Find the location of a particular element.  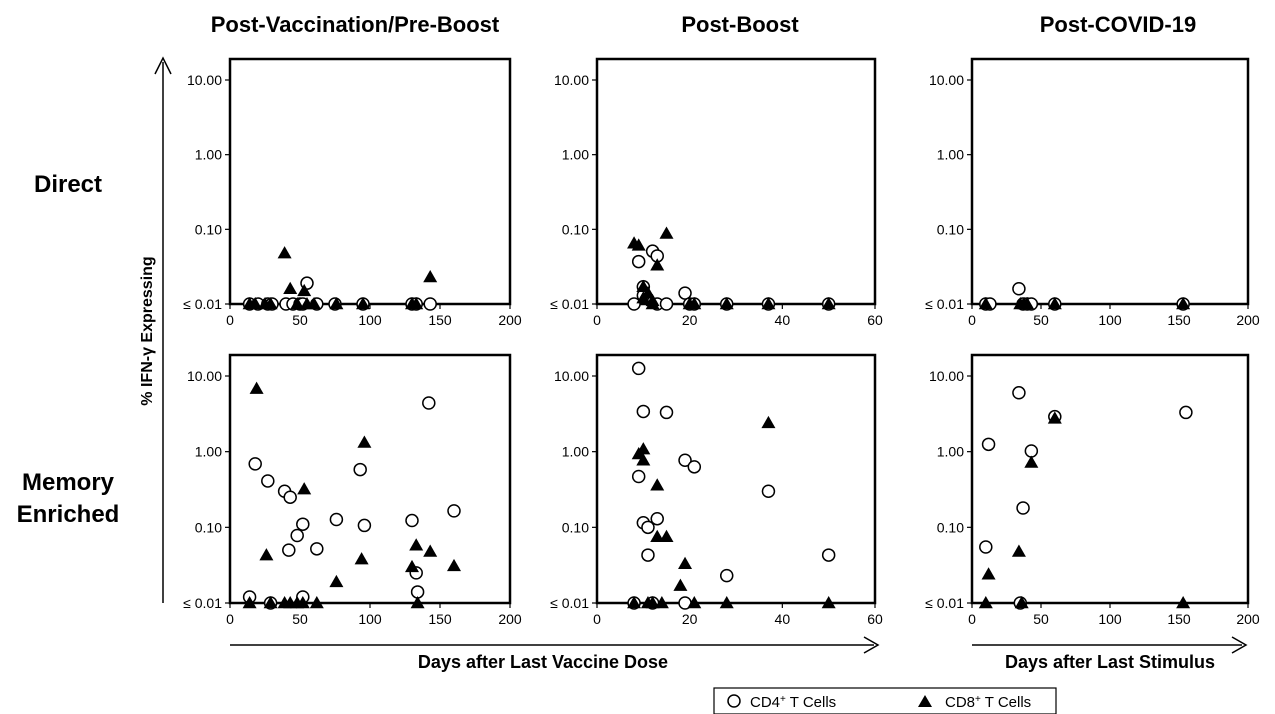

x-tick-label: 20 is located at coordinates (690, 619).